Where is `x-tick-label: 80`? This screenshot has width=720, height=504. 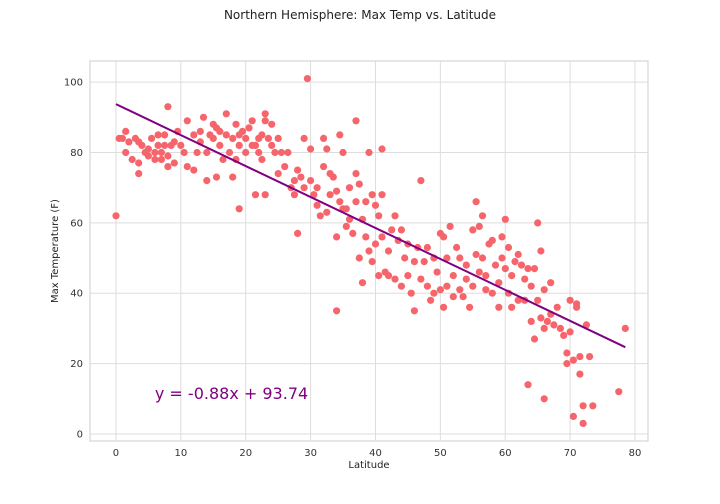
x-tick-label: 80 is located at coordinates (635, 453).